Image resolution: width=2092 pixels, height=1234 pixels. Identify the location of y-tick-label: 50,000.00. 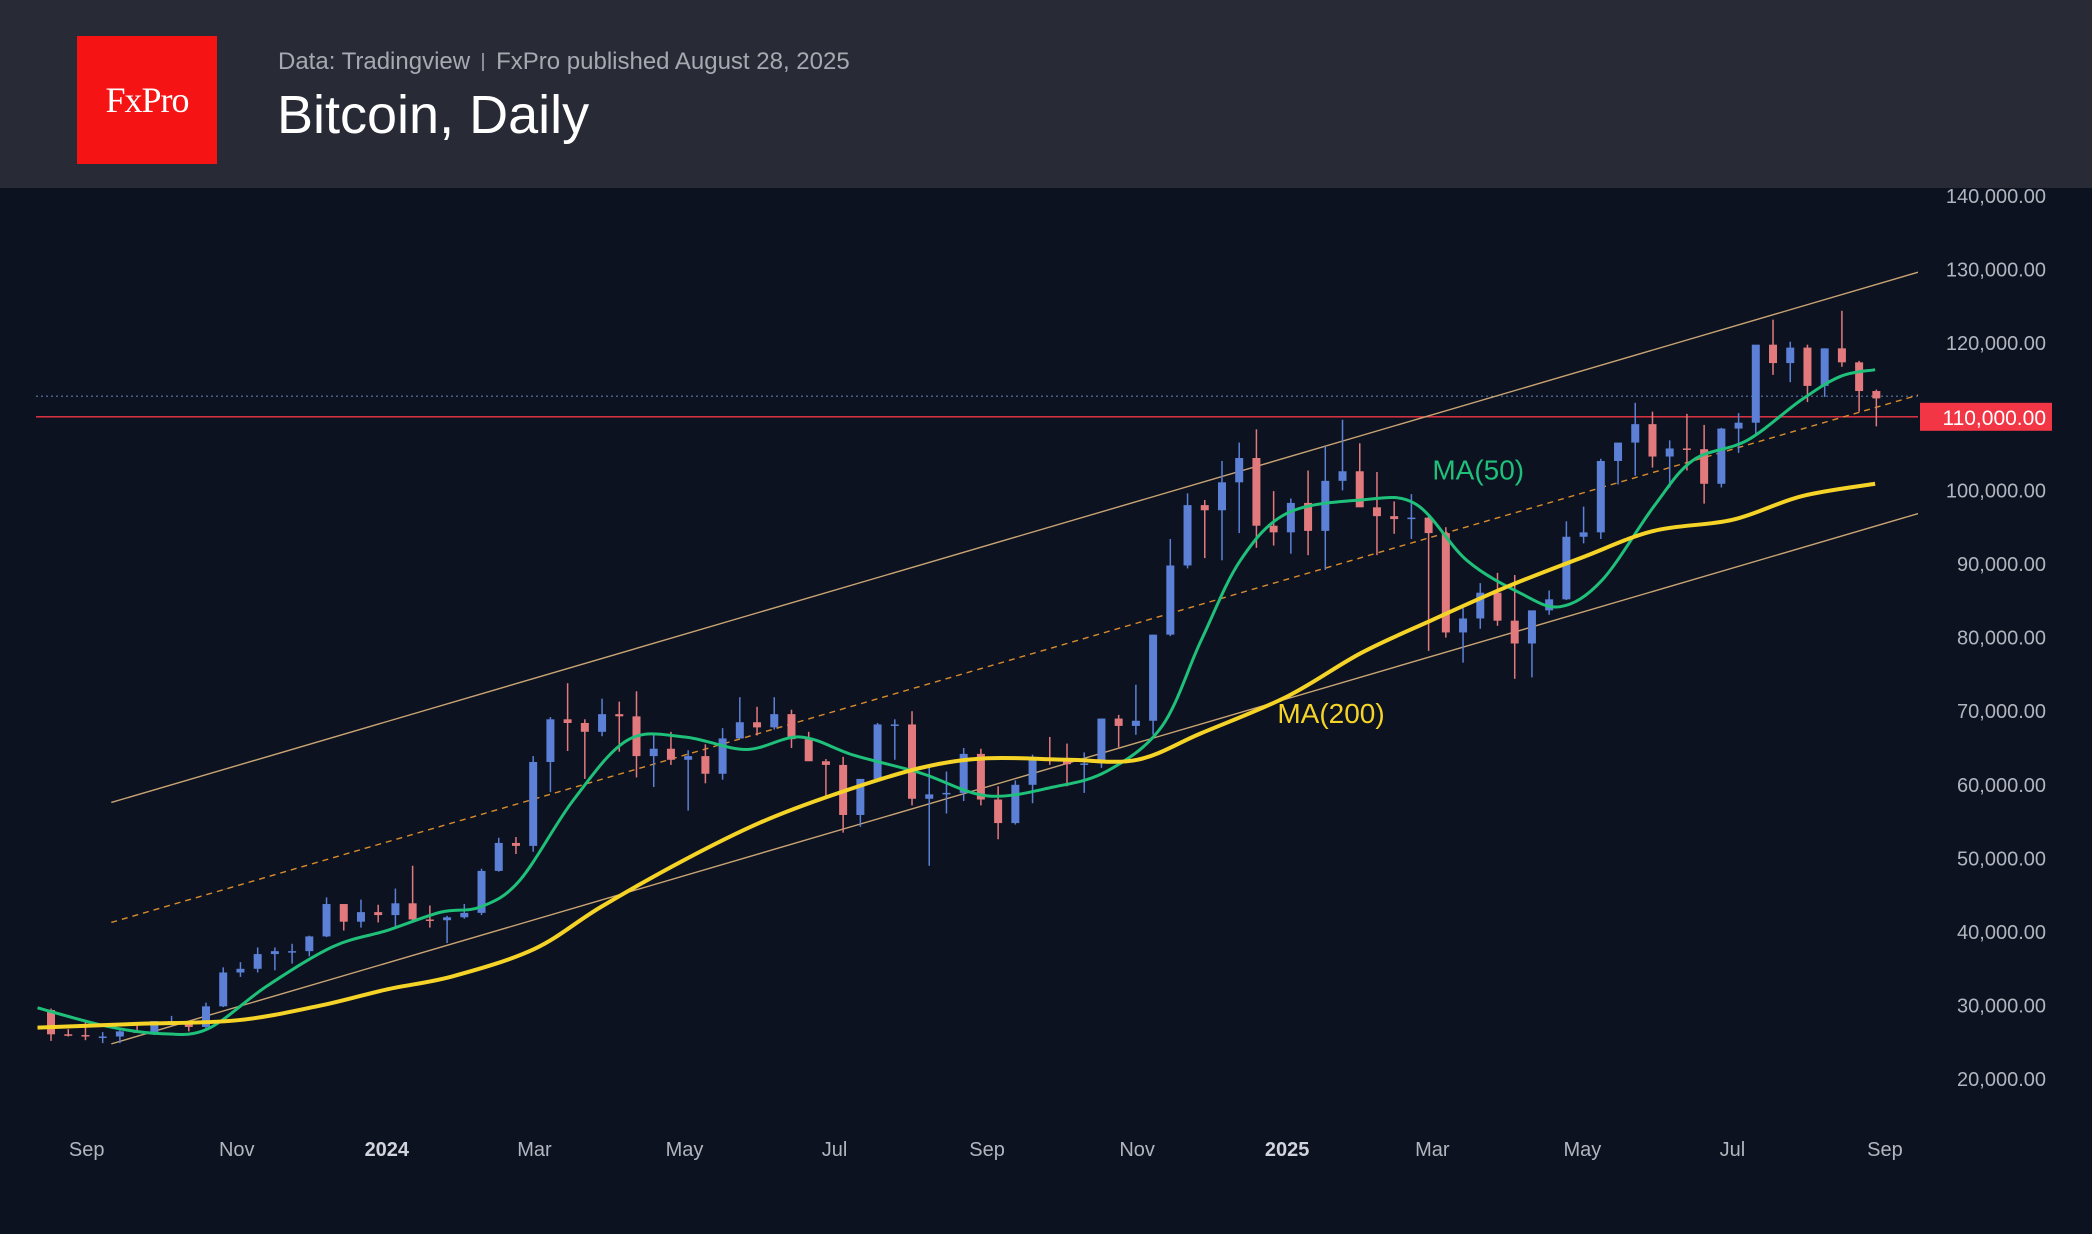
(2001, 859).